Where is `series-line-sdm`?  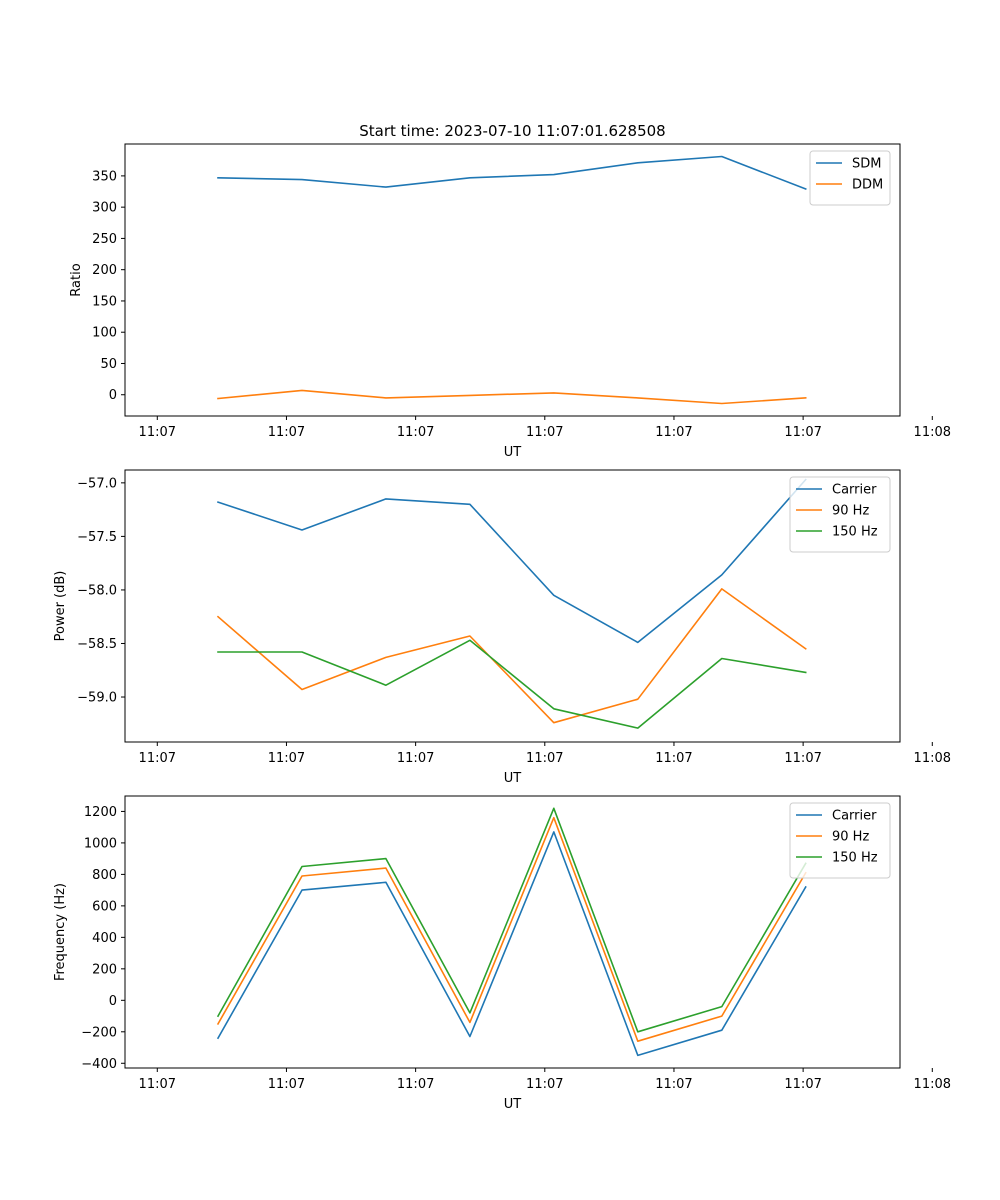 series-line-sdm is located at coordinates (512, 173).